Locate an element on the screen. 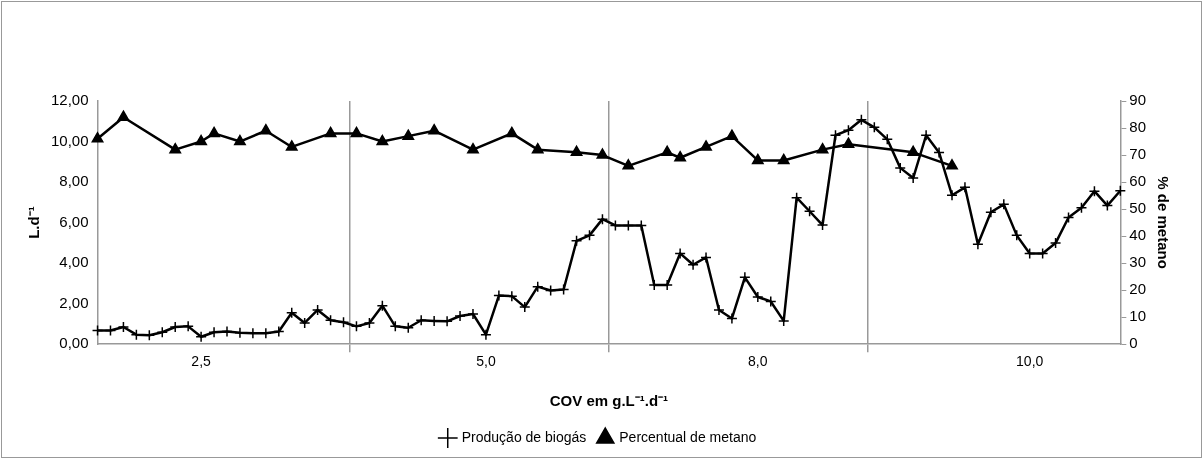 This screenshot has height=459, width=1203. y-tick-label: 12,00 is located at coordinates (69, 100).